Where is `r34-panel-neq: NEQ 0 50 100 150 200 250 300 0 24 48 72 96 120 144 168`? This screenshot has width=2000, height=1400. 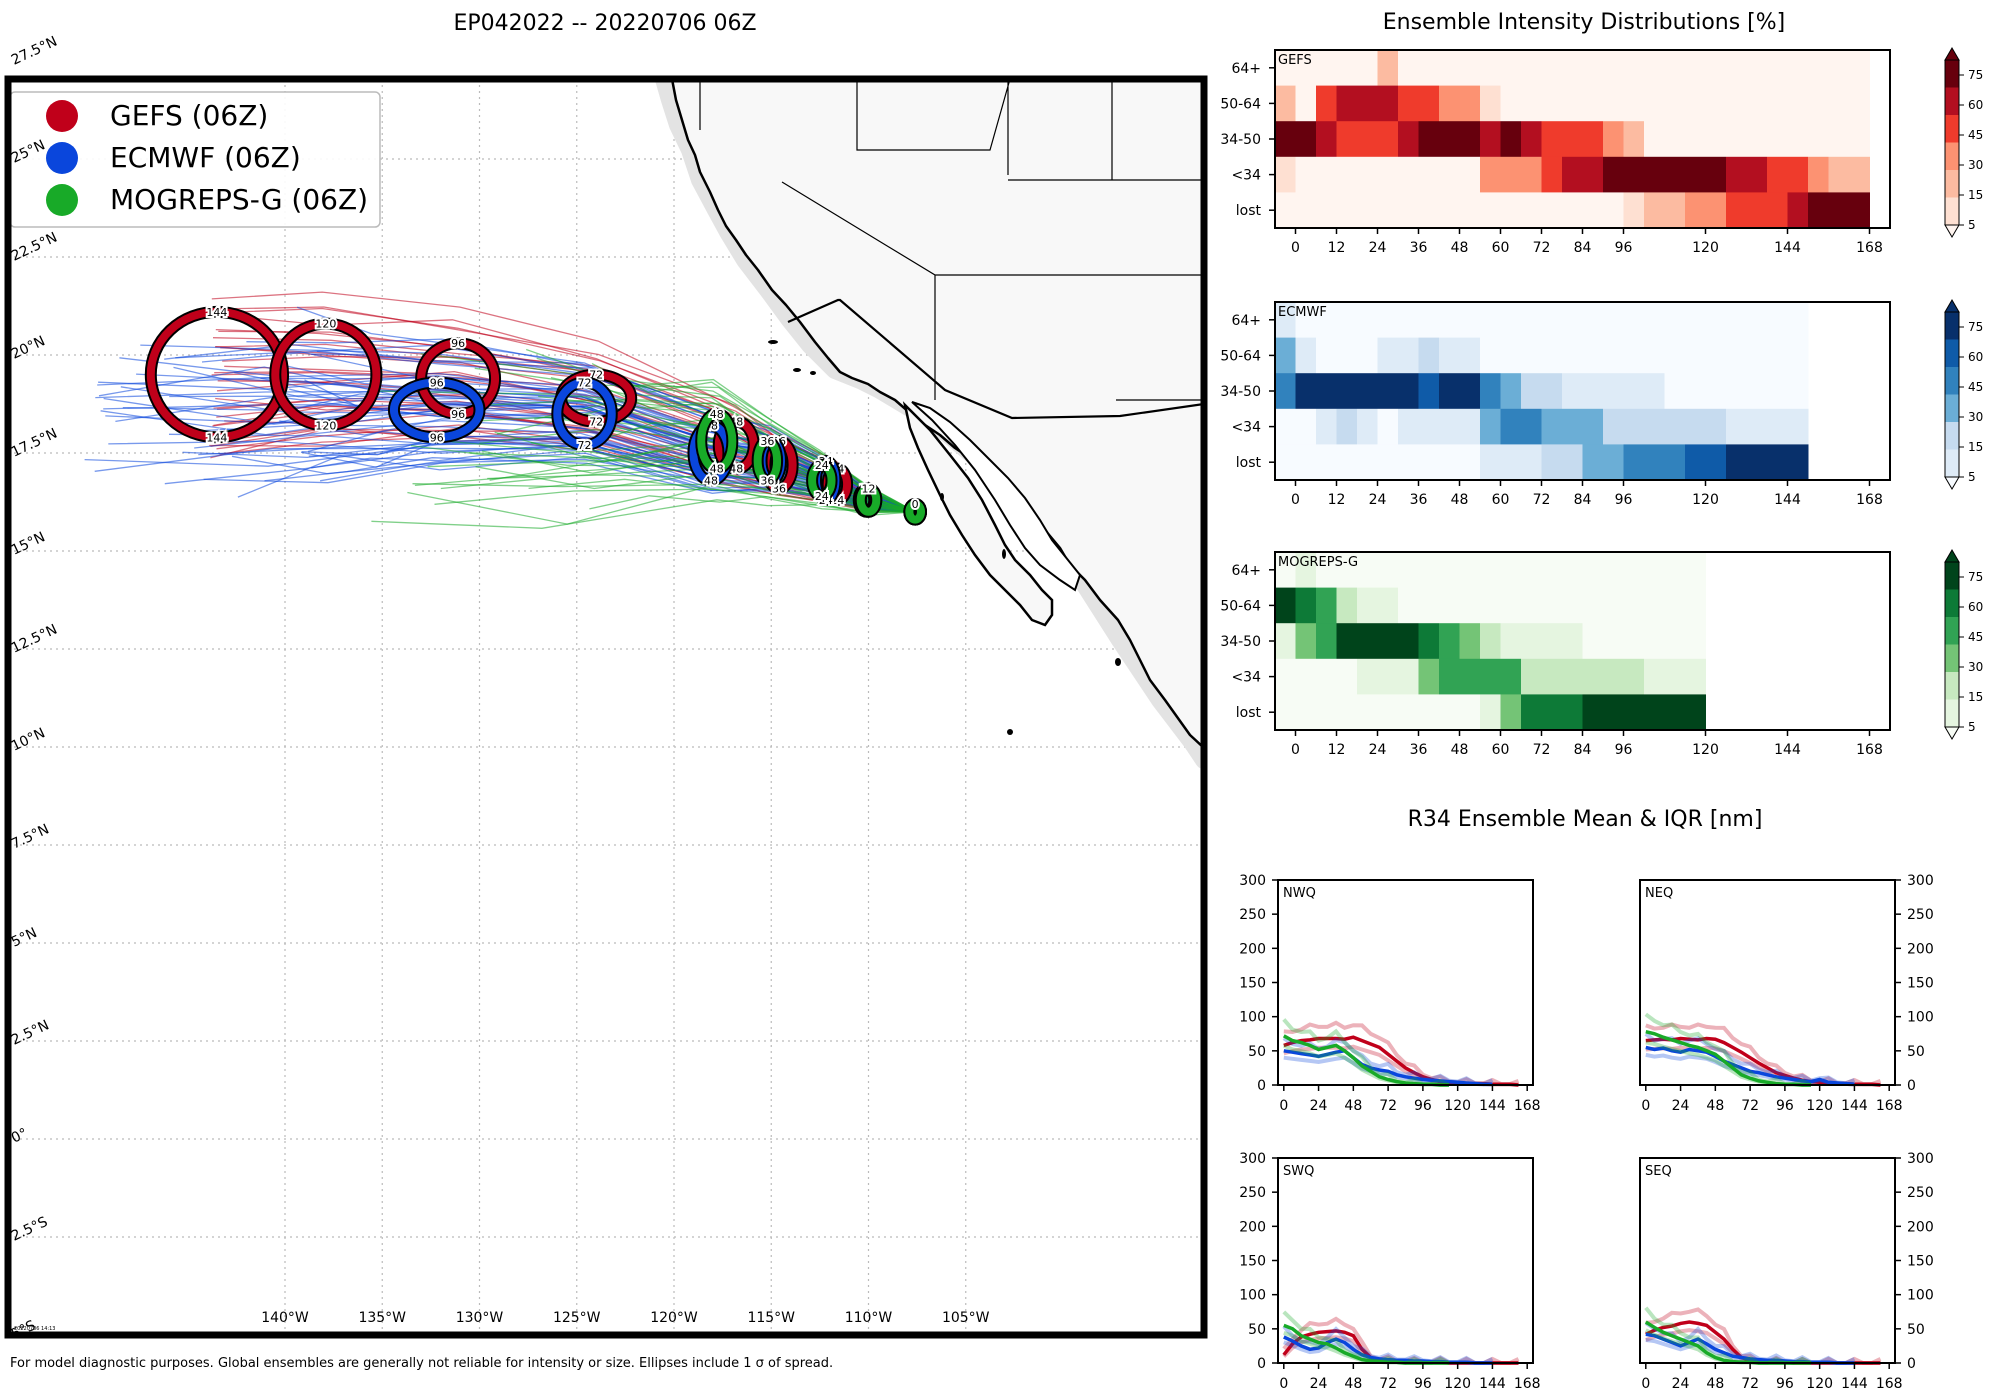
r34-panel-neq: NEQ 0 50 100 150 200 250 300 0 24 48 72 96 120 144 168 is located at coordinates (1786, 993).